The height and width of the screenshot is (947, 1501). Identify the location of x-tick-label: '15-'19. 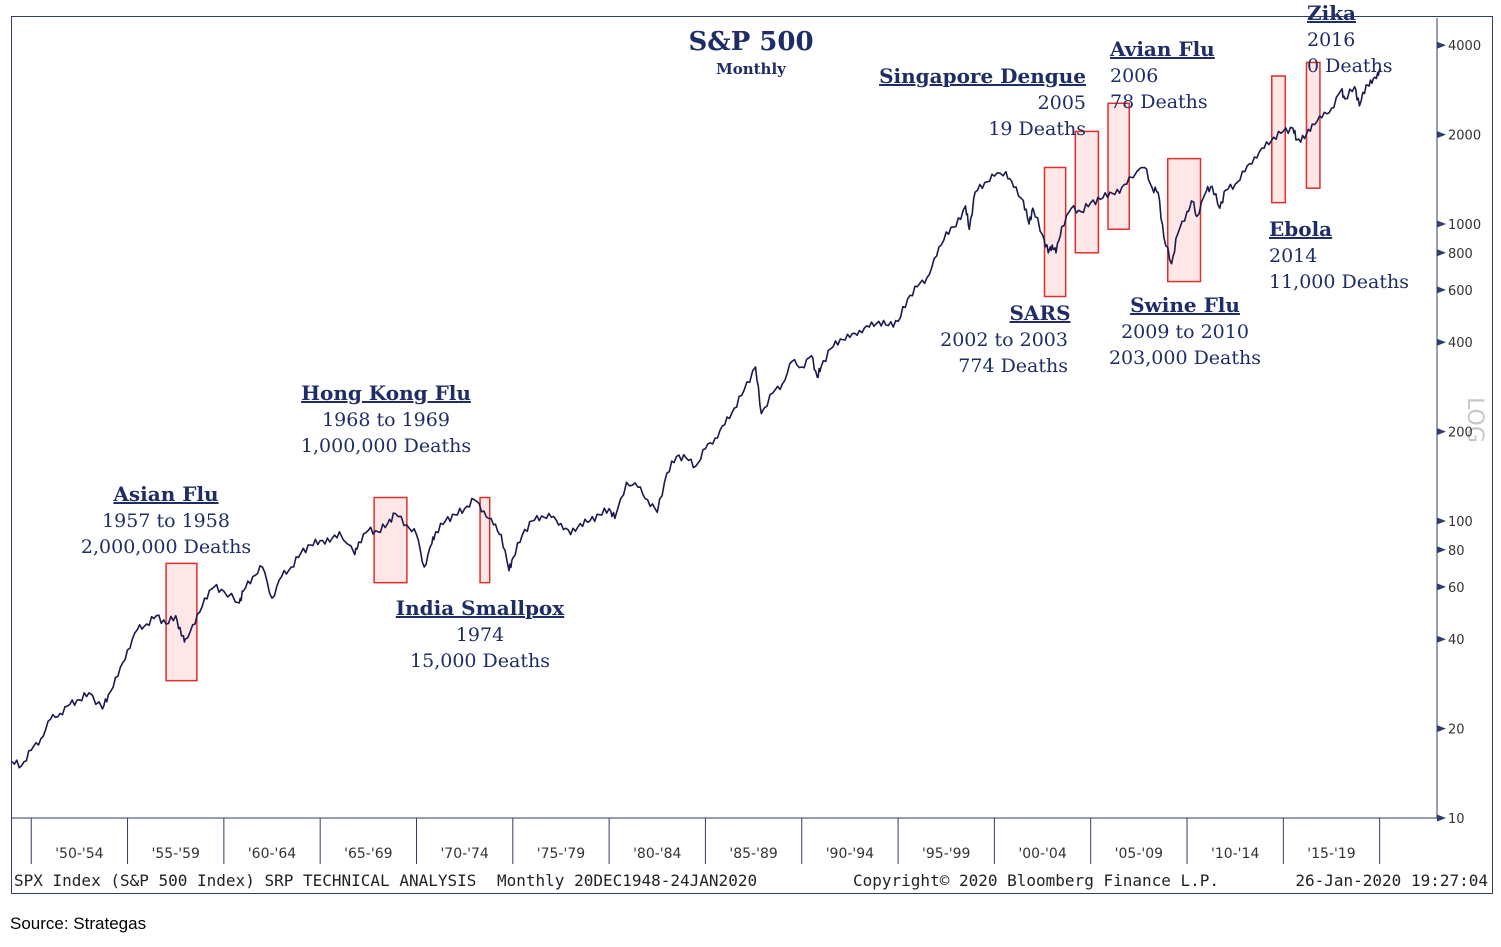
(1331, 854).